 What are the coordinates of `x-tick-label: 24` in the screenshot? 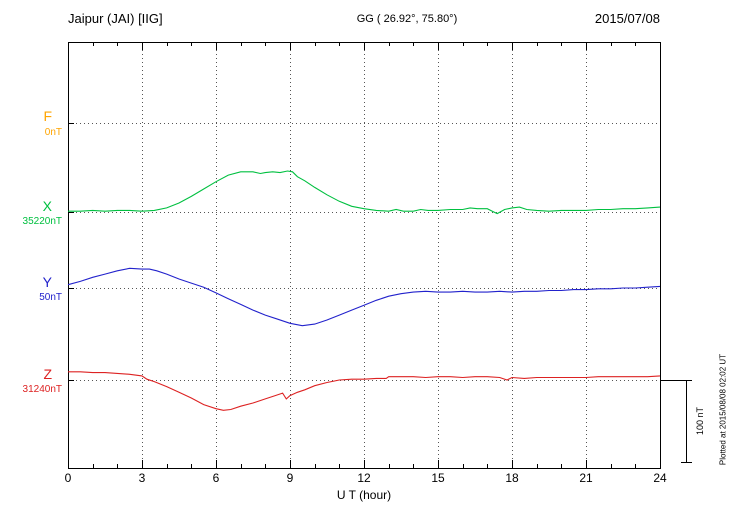 It's located at (660, 478).